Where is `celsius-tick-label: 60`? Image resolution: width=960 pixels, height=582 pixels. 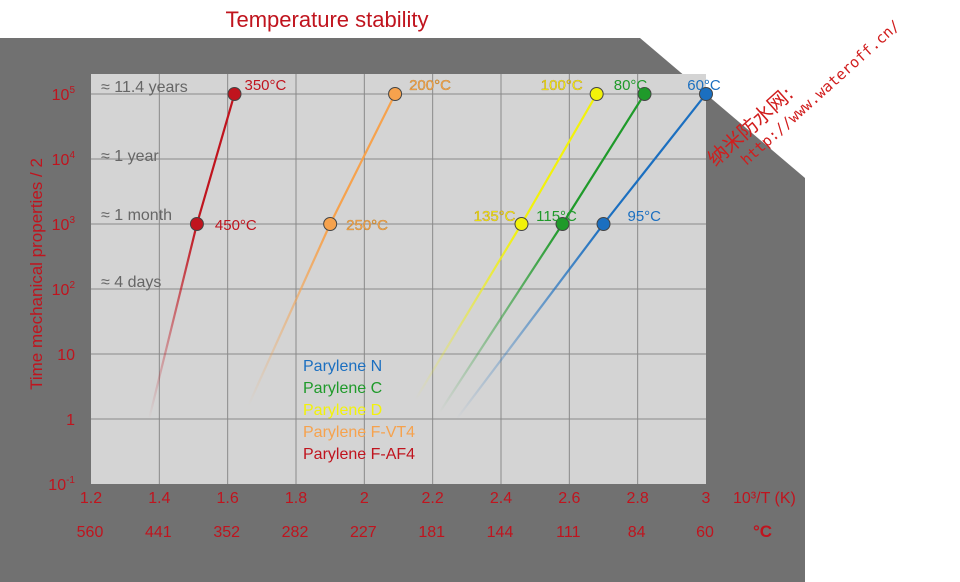 celsius-tick-label: 60 is located at coordinates (705, 532).